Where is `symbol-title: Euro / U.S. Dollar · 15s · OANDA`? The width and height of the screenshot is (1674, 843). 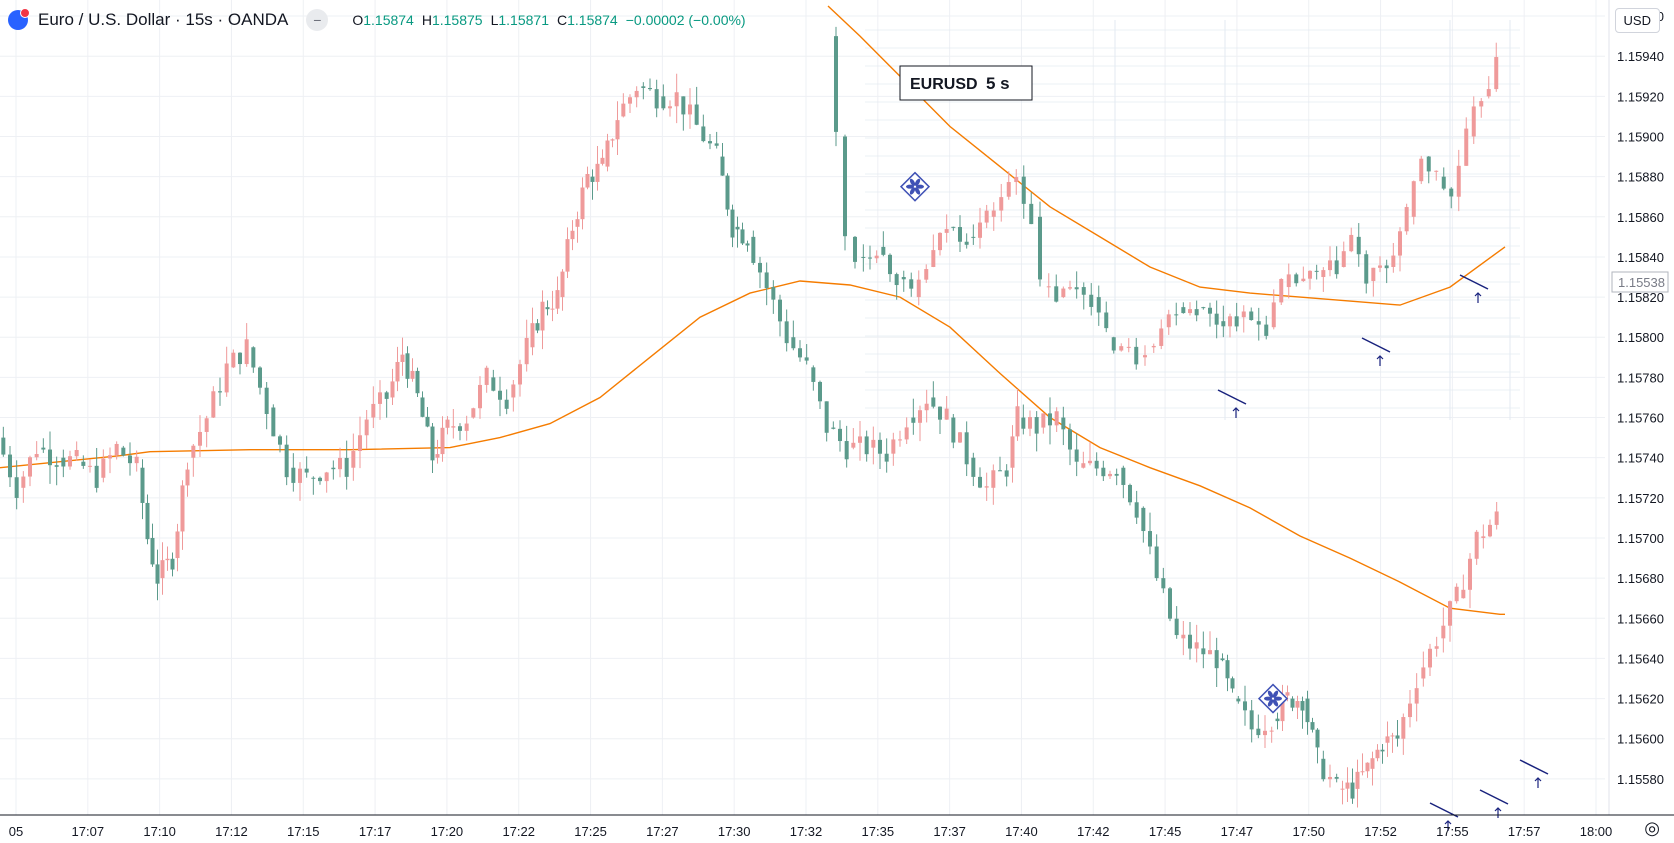 symbol-title: Euro / U.S. Dollar · 15s · OANDA is located at coordinates (163, 19).